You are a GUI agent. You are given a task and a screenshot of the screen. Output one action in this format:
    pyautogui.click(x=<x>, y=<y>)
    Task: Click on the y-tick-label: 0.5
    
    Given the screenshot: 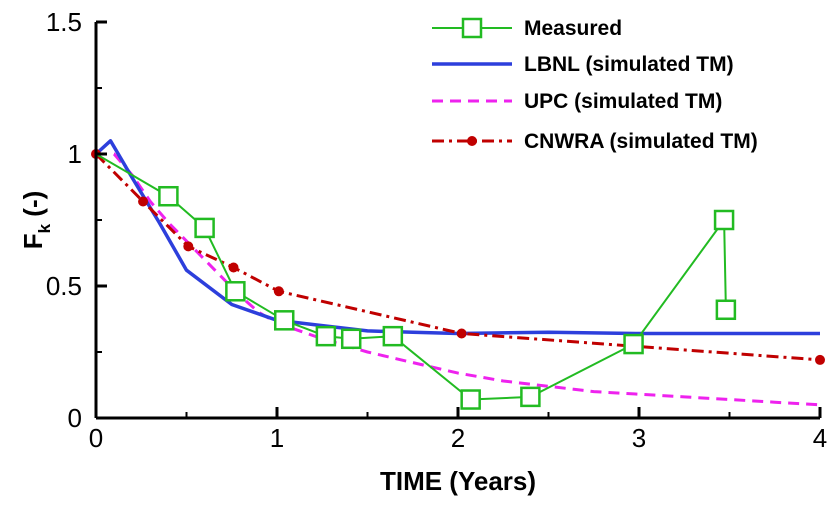 What is the action you would take?
    pyautogui.click(x=64, y=286)
    